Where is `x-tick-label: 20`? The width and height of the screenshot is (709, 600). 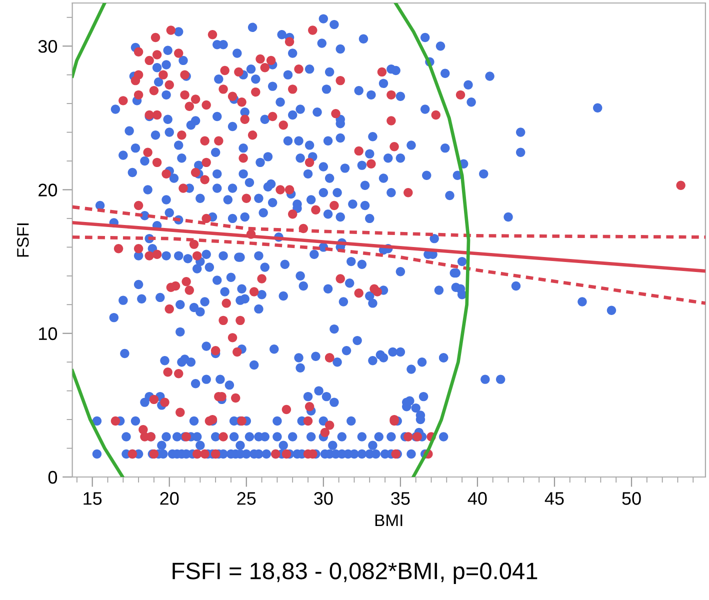 x-tick-label: 20 is located at coordinates (169, 498).